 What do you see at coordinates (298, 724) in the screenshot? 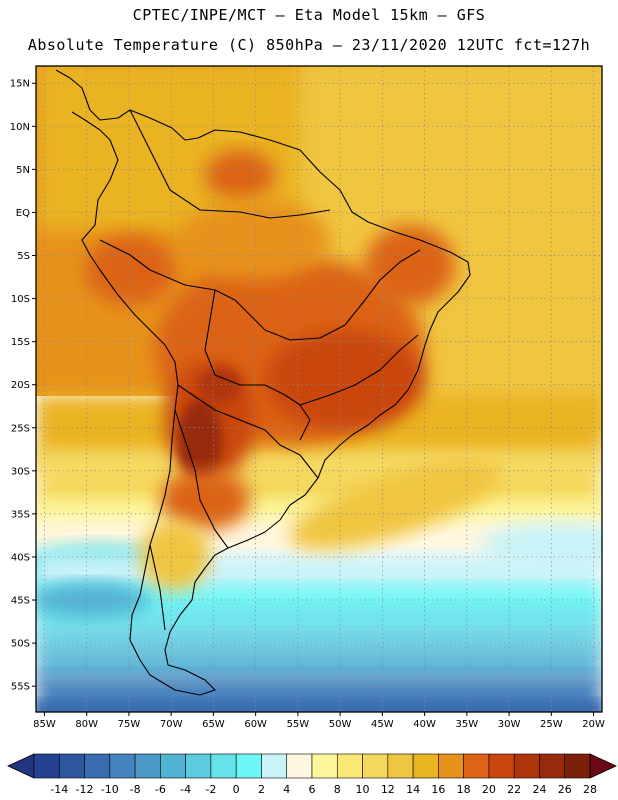
I see `lon-label: 55W` at bounding box center [298, 724].